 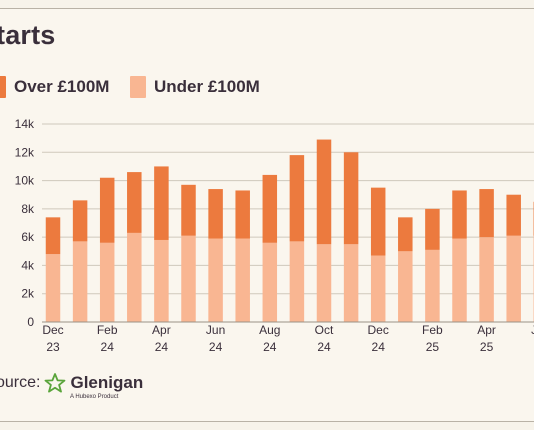 What do you see at coordinates (28, 35) in the screenshot?
I see `chart-title: tarts` at bounding box center [28, 35].